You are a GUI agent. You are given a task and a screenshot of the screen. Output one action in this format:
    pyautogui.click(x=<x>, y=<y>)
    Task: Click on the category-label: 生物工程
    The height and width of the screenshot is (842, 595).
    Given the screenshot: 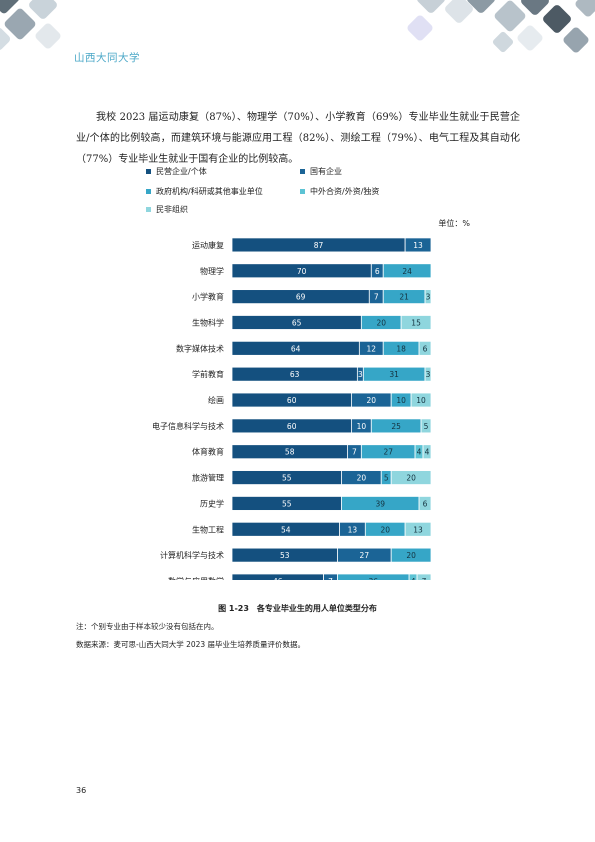 What is the action you would take?
    pyautogui.click(x=208, y=529)
    